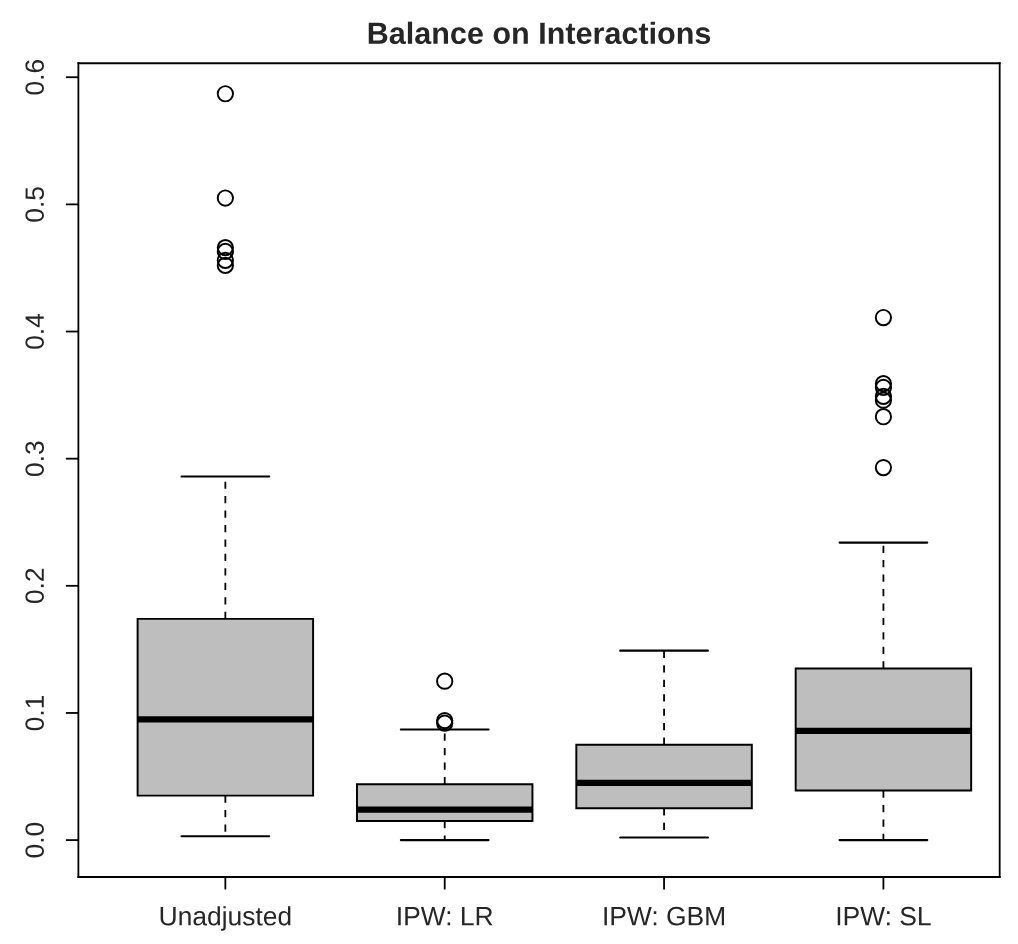 Image resolution: width=1018 pixels, height=944 pixels. What do you see at coordinates (445, 916) in the screenshot?
I see `x-tick-label: IPW: LR` at bounding box center [445, 916].